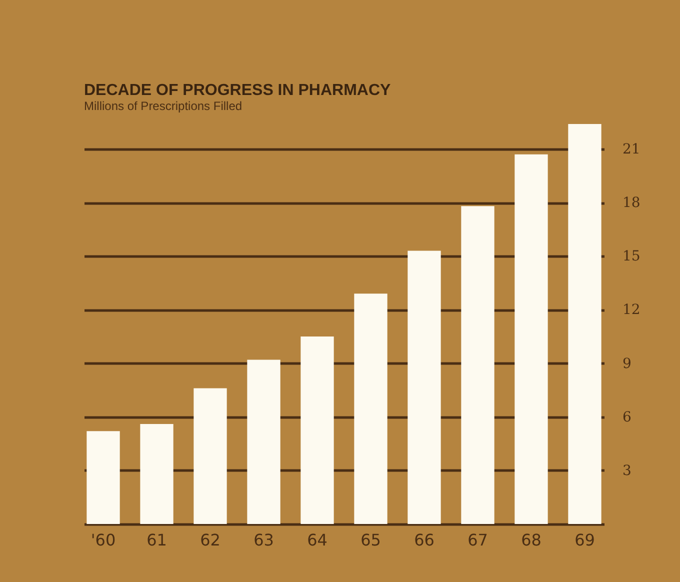  Describe the element at coordinates (631, 310) in the screenshot. I see `y-tick-label: 12` at that location.